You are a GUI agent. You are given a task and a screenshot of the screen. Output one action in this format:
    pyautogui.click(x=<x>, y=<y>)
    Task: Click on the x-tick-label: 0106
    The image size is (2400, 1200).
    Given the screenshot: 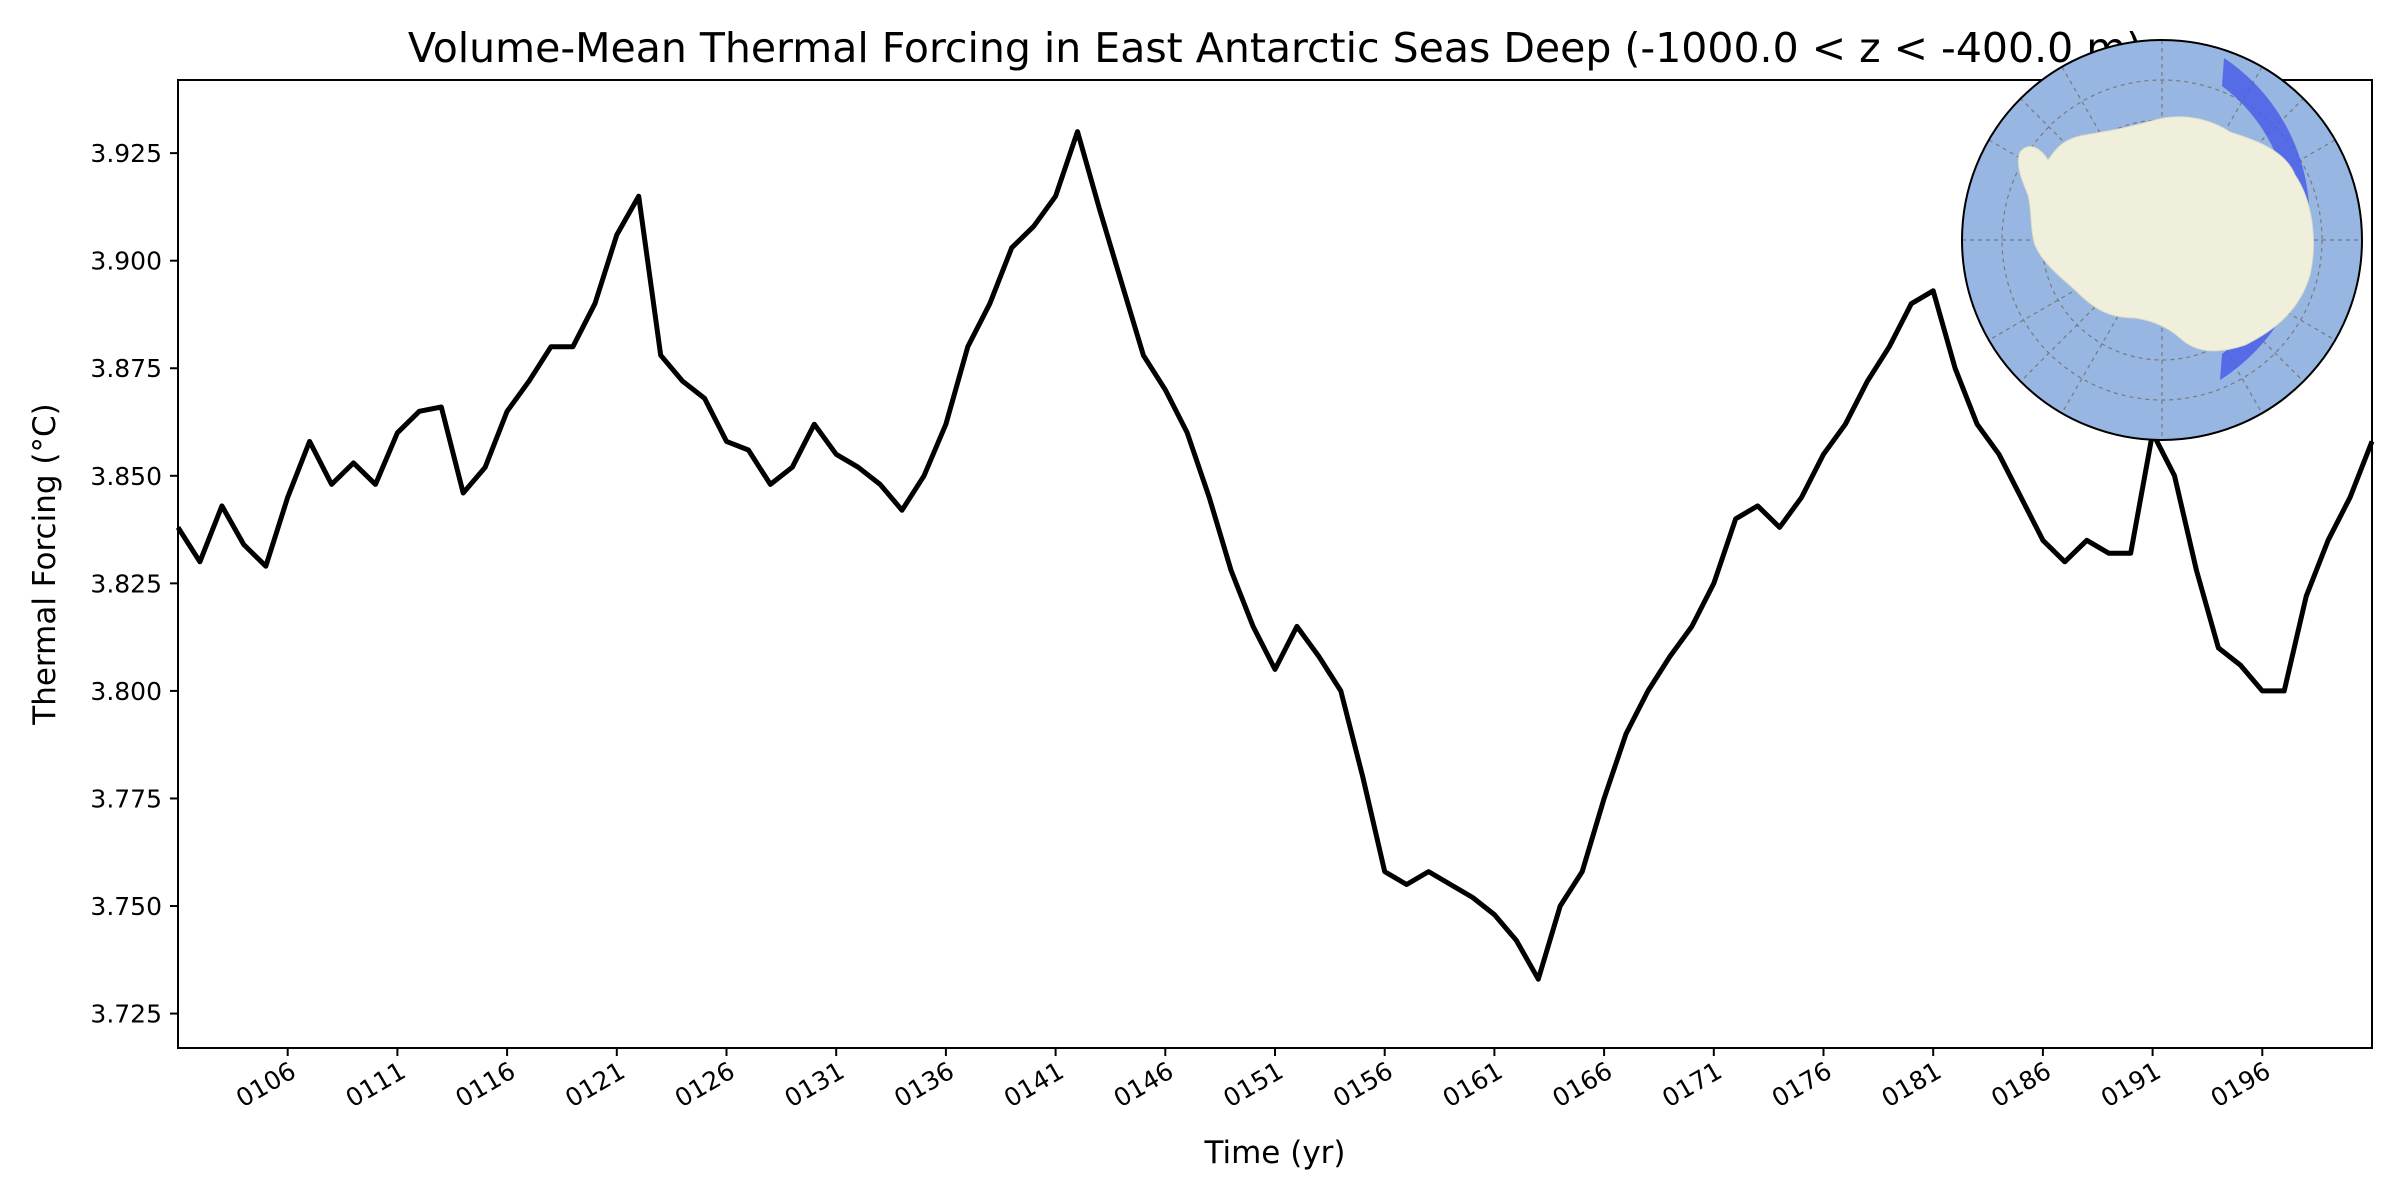 What is the action you would take?
    pyautogui.click(x=266, y=1084)
    